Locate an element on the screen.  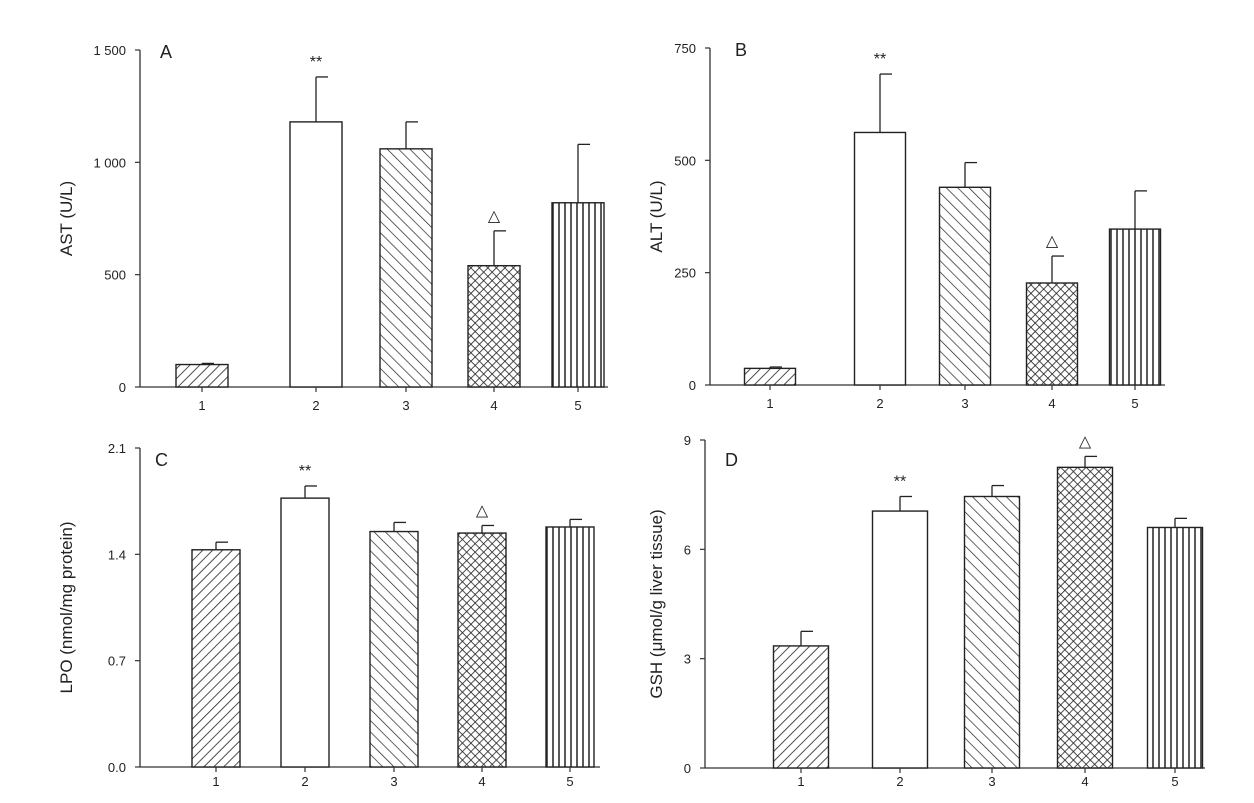
y-tick-label: 1 000 is located at coordinates (109, 162).